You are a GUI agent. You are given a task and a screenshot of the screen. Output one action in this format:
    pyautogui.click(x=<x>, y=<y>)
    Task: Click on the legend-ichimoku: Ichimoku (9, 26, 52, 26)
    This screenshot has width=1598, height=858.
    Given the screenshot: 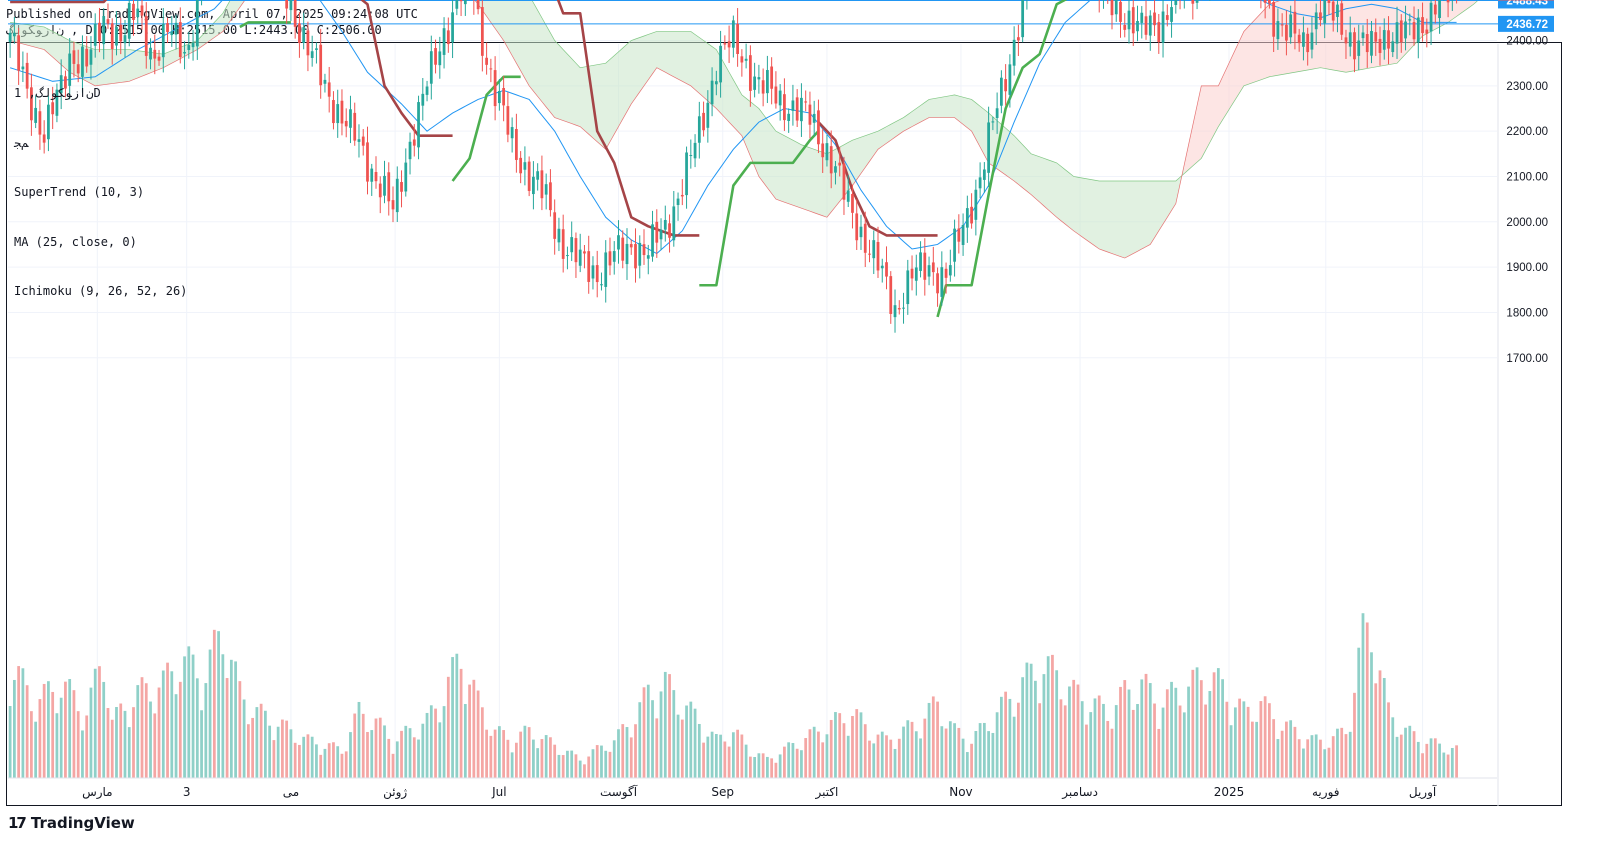 What is the action you would take?
    pyautogui.click(x=101, y=291)
    